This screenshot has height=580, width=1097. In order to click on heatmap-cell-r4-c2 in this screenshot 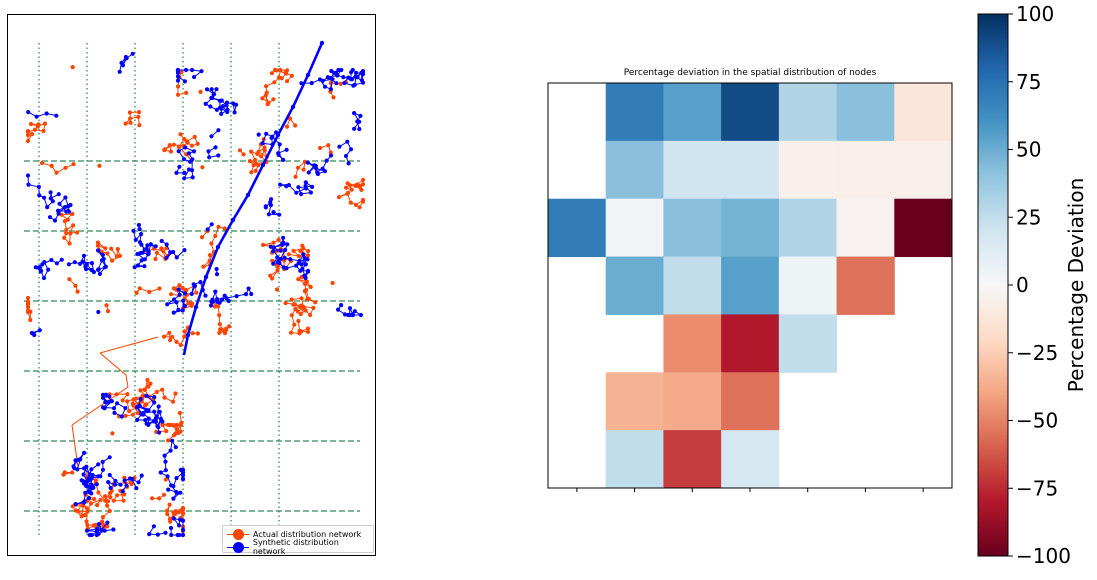, I will do `click(692, 343)`.